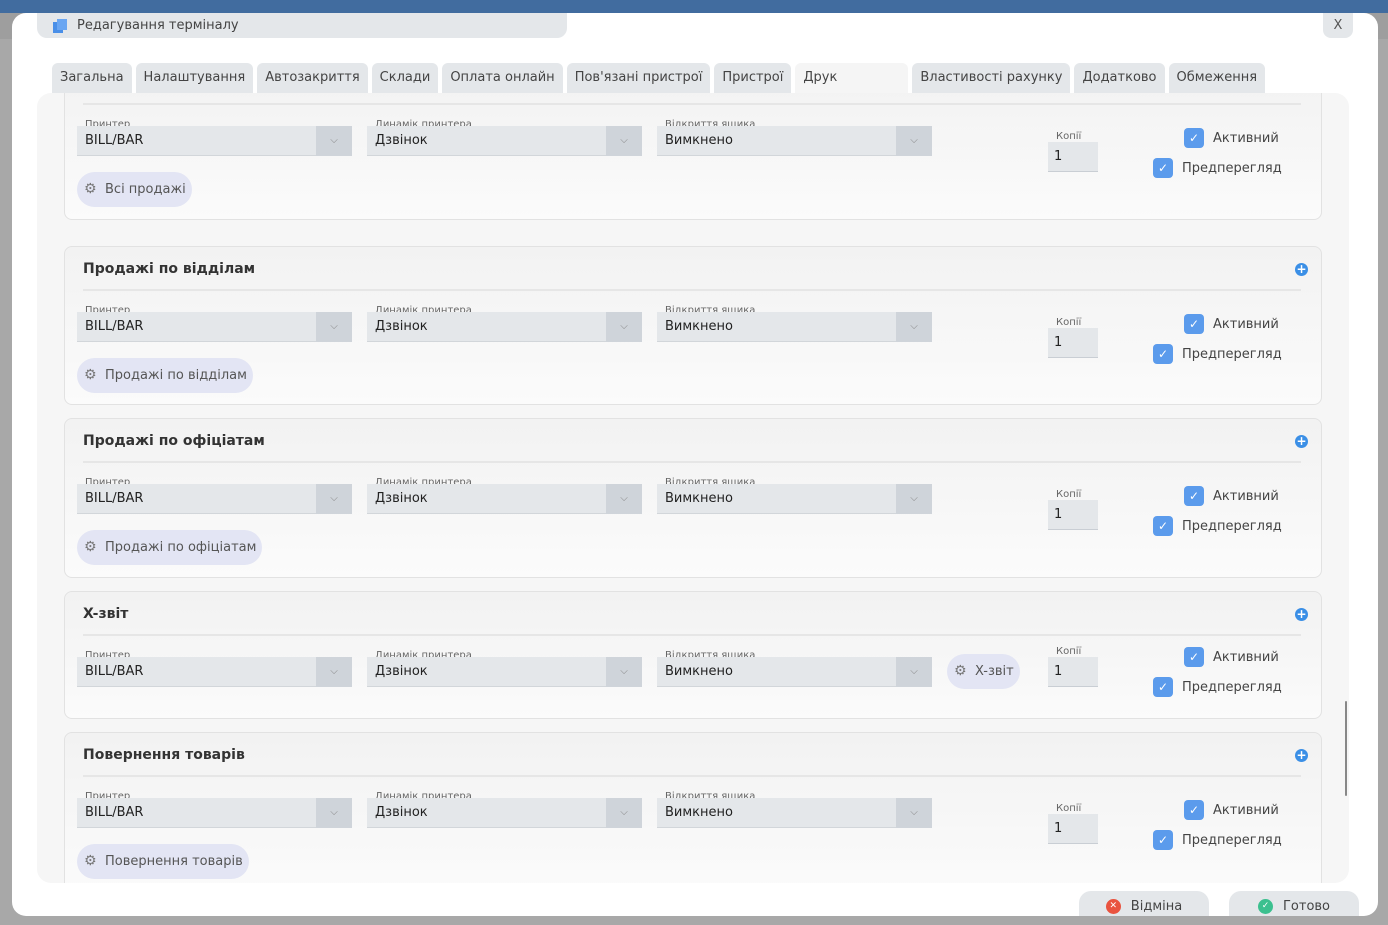  What do you see at coordinates (181, 547) in the screenshot?
I see `button-label: Продажі по офіціатам` at bounding box center [181, 547].